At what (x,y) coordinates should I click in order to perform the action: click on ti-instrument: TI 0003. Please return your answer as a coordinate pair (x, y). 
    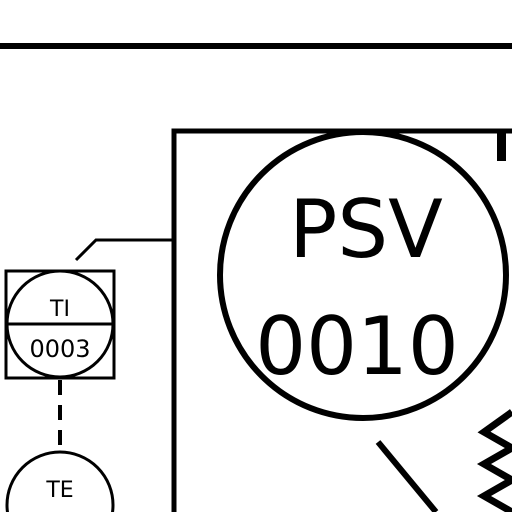
    Looking at the image, I should click on (60, 324).